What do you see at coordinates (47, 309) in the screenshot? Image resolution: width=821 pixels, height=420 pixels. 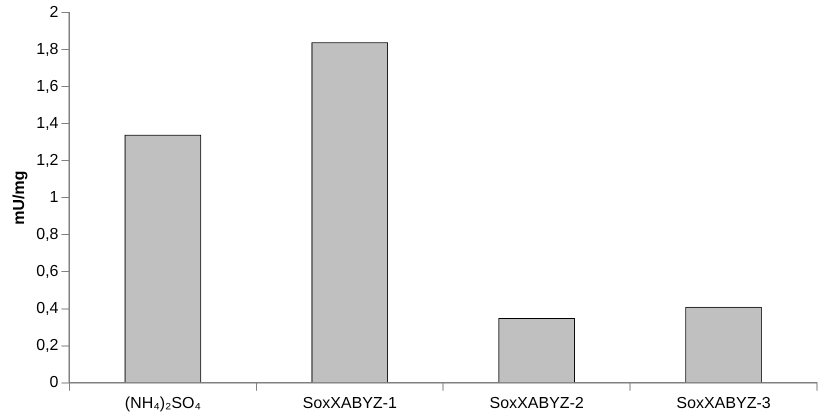 I see `y-tick-label: 0,4` at bounding box center [47, 309].